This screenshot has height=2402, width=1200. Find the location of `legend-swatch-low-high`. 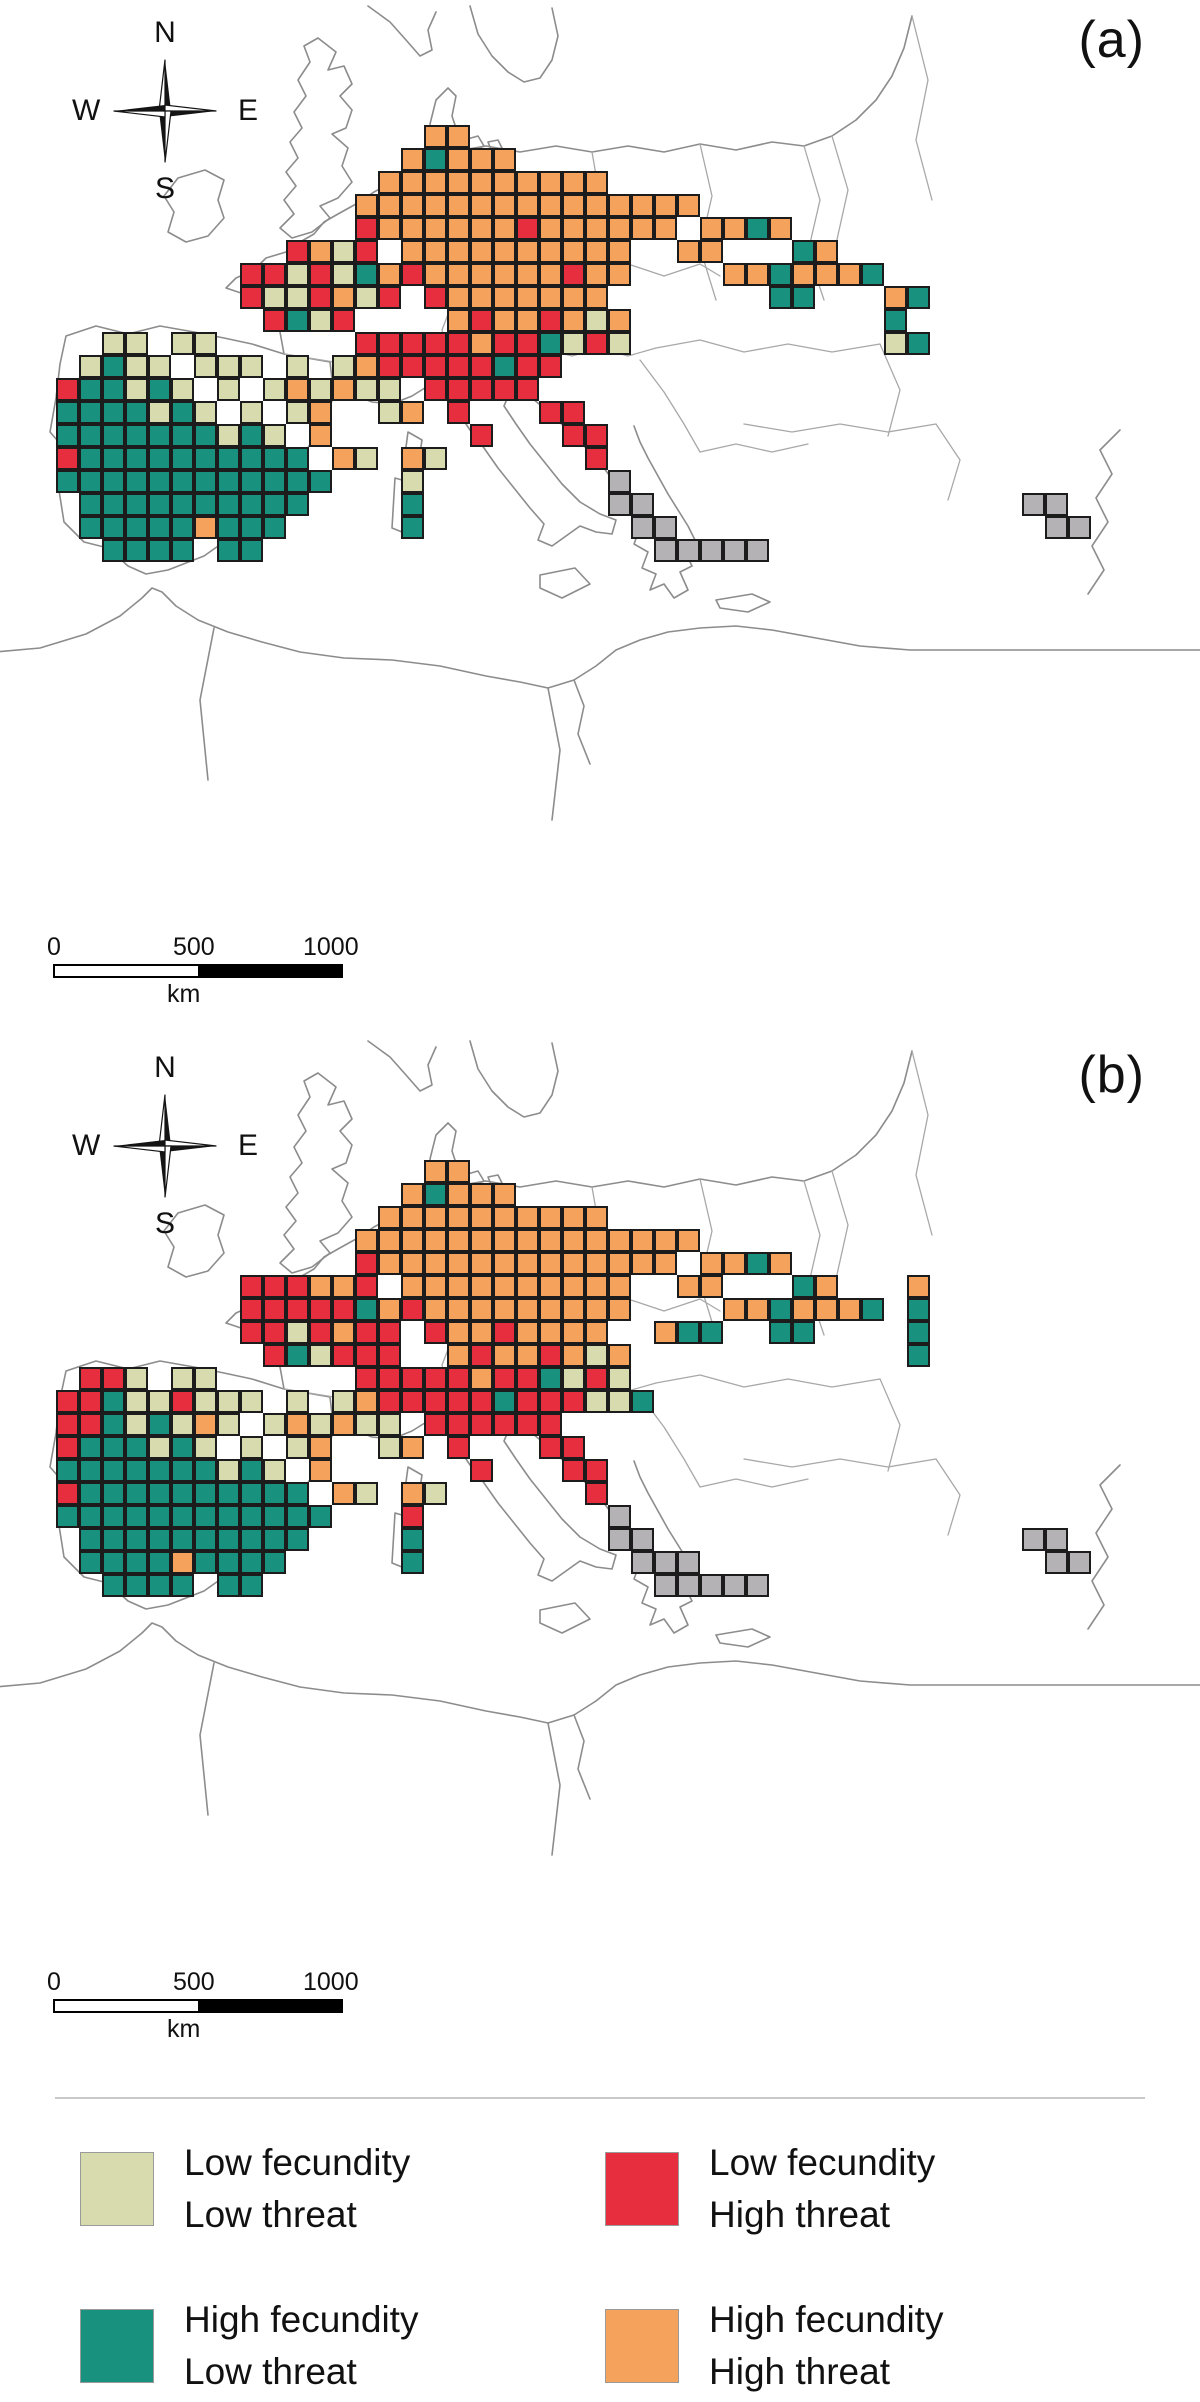

legend-swatch-low-high is located at coordinates (642, 2189).